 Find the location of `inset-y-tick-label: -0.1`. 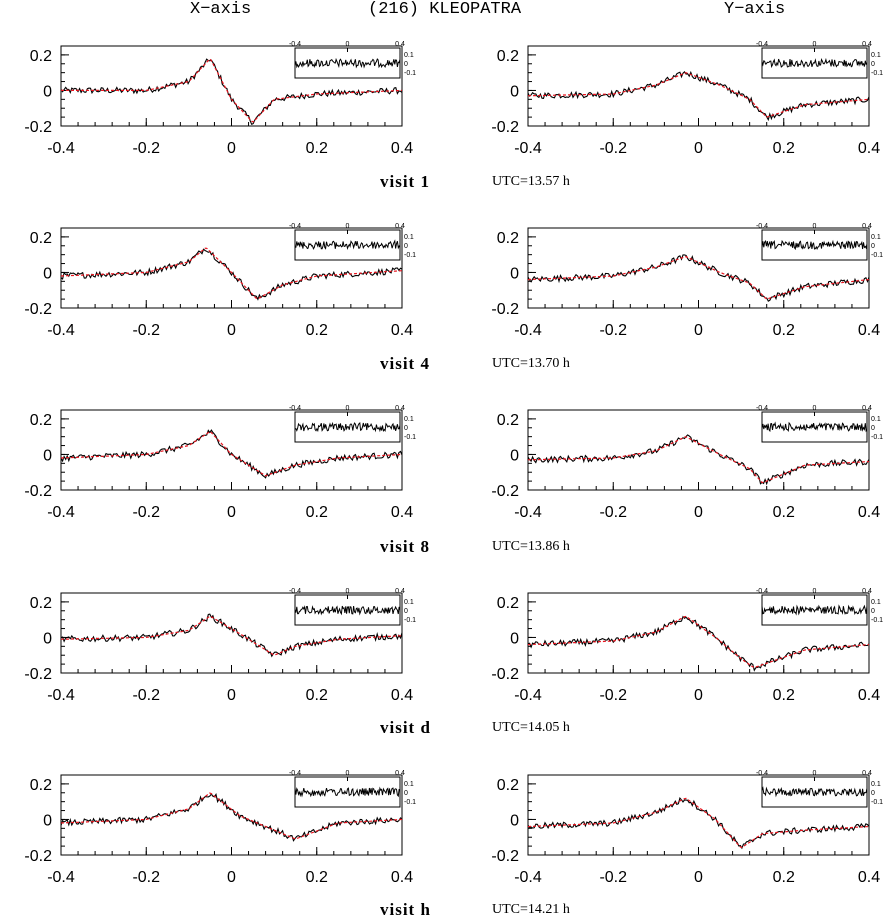

inset-y-tick-label: -0.1 is located at coordinates (410, 620).